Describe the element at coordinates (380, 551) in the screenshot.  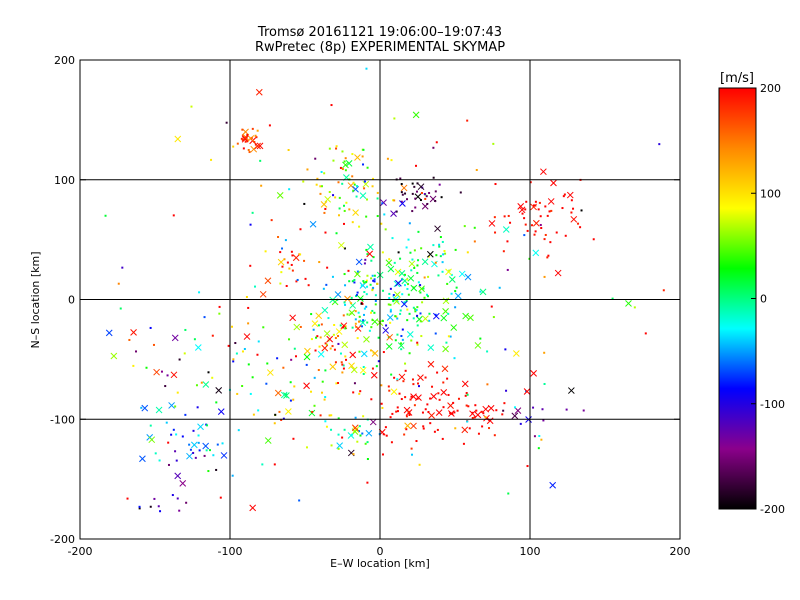
I see `x-tick-label: 0` at that location.